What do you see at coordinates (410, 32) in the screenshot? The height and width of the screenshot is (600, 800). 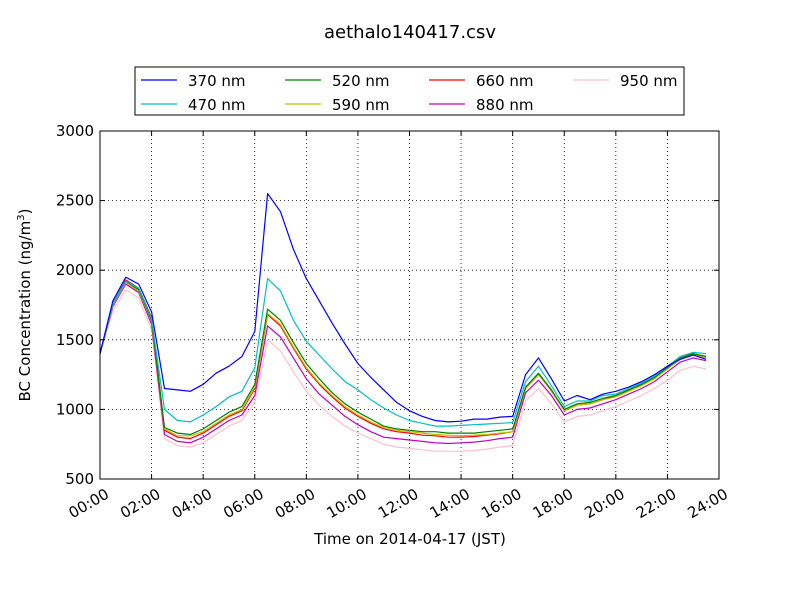 I see `chart-title: aethalo140417.csv` at bounding box center [410, 32].